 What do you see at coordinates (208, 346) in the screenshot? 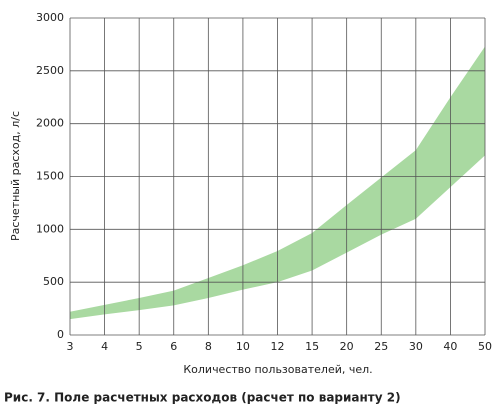
I see `x-tick-label: 8` at bounding box center [208, 346].